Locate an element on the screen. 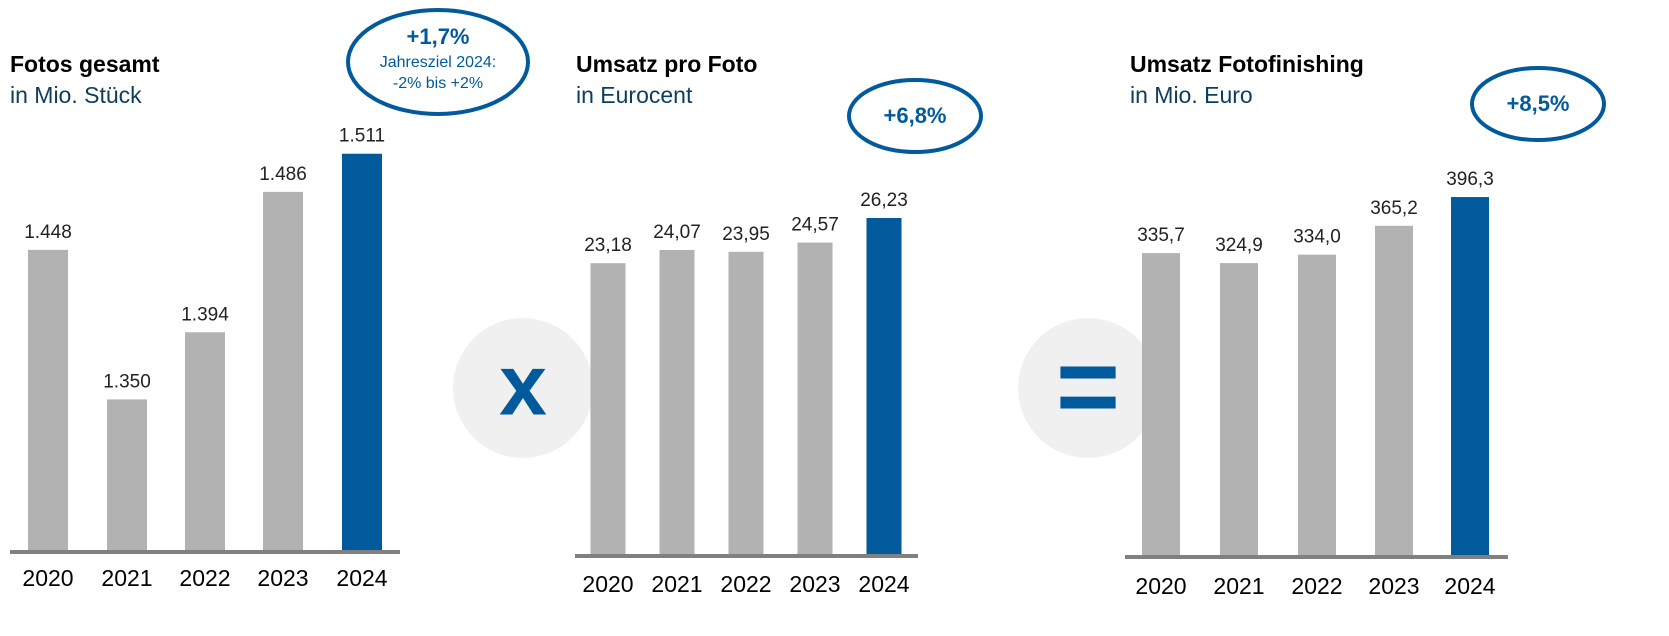 The height and width of the screenshot is (636, 1669). data-label: 1.486 is located at coordinates (283, 174).